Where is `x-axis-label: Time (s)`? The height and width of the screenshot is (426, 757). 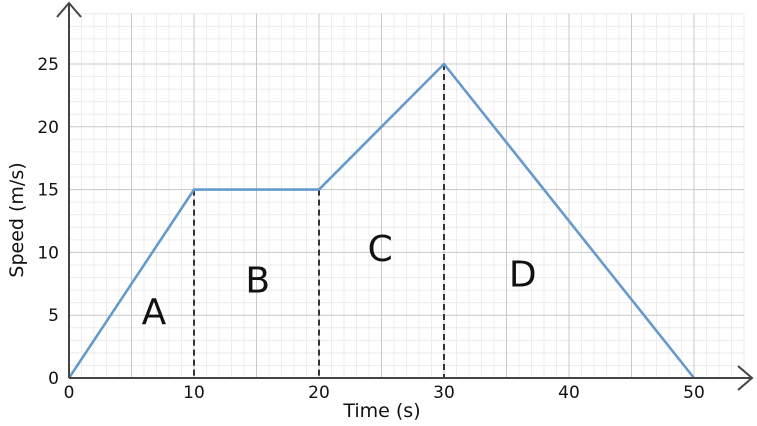 x-axis-label: Time (s) is located at coordinates (381, 411).